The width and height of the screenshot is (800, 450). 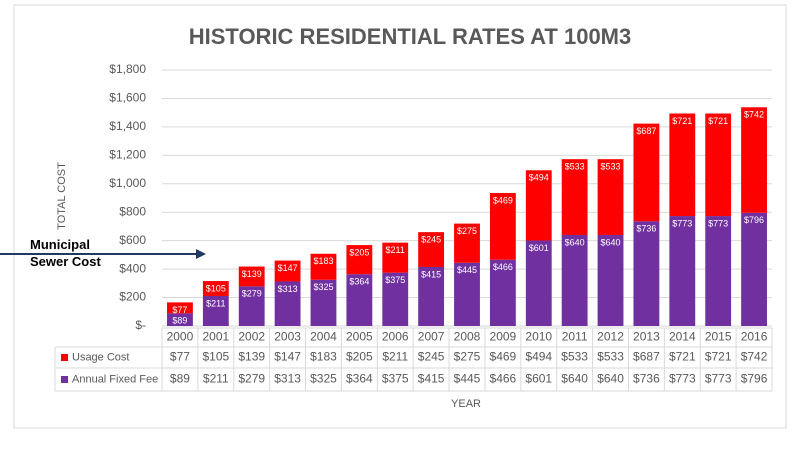 What do you see at coordinates (251, 357) in the screenshot?
I see `table-cell: $139` at bounding box center [251, 357].